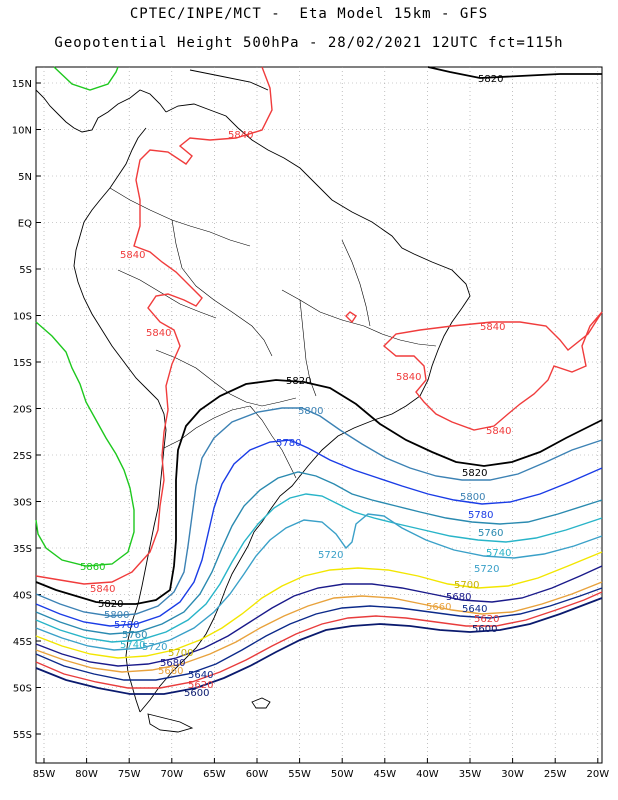  I want to click on lat-label: 30S, so click(22, 503).